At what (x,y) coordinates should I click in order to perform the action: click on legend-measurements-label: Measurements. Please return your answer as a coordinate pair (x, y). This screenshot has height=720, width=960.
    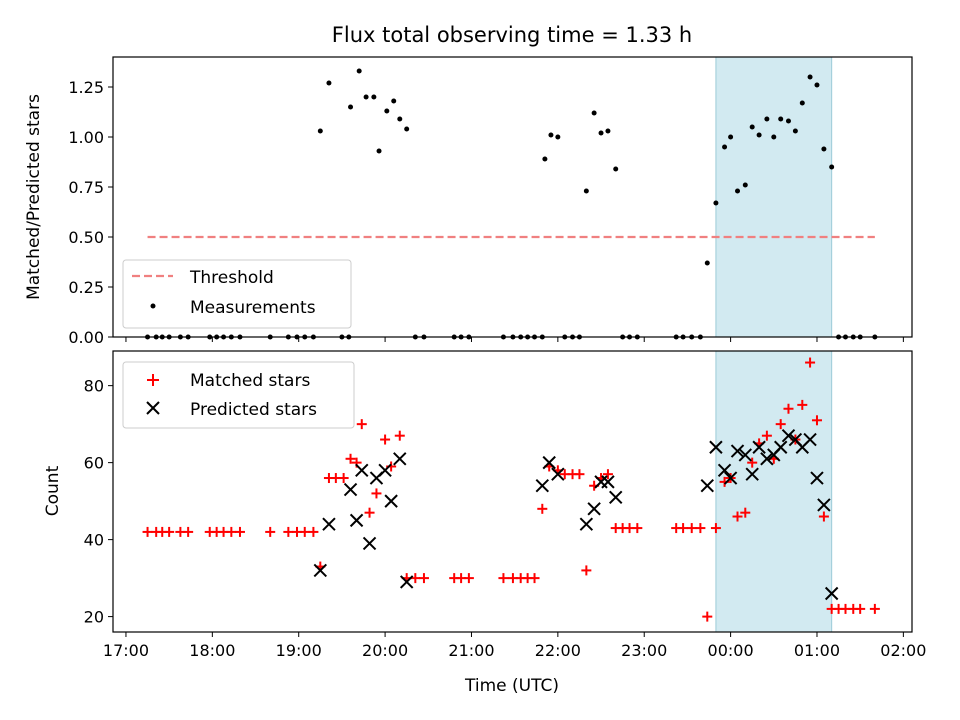
    Looking at the image, I should click on (253, 308).